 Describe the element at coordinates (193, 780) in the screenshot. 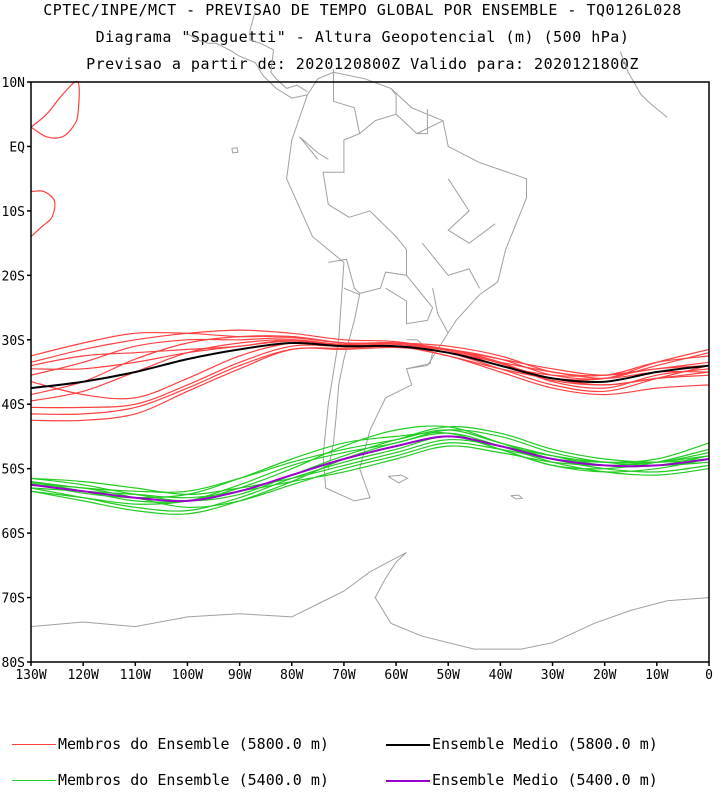

I see `legend-label-member-5400: Membros do Ensemble (5400.0 m)` at that location.